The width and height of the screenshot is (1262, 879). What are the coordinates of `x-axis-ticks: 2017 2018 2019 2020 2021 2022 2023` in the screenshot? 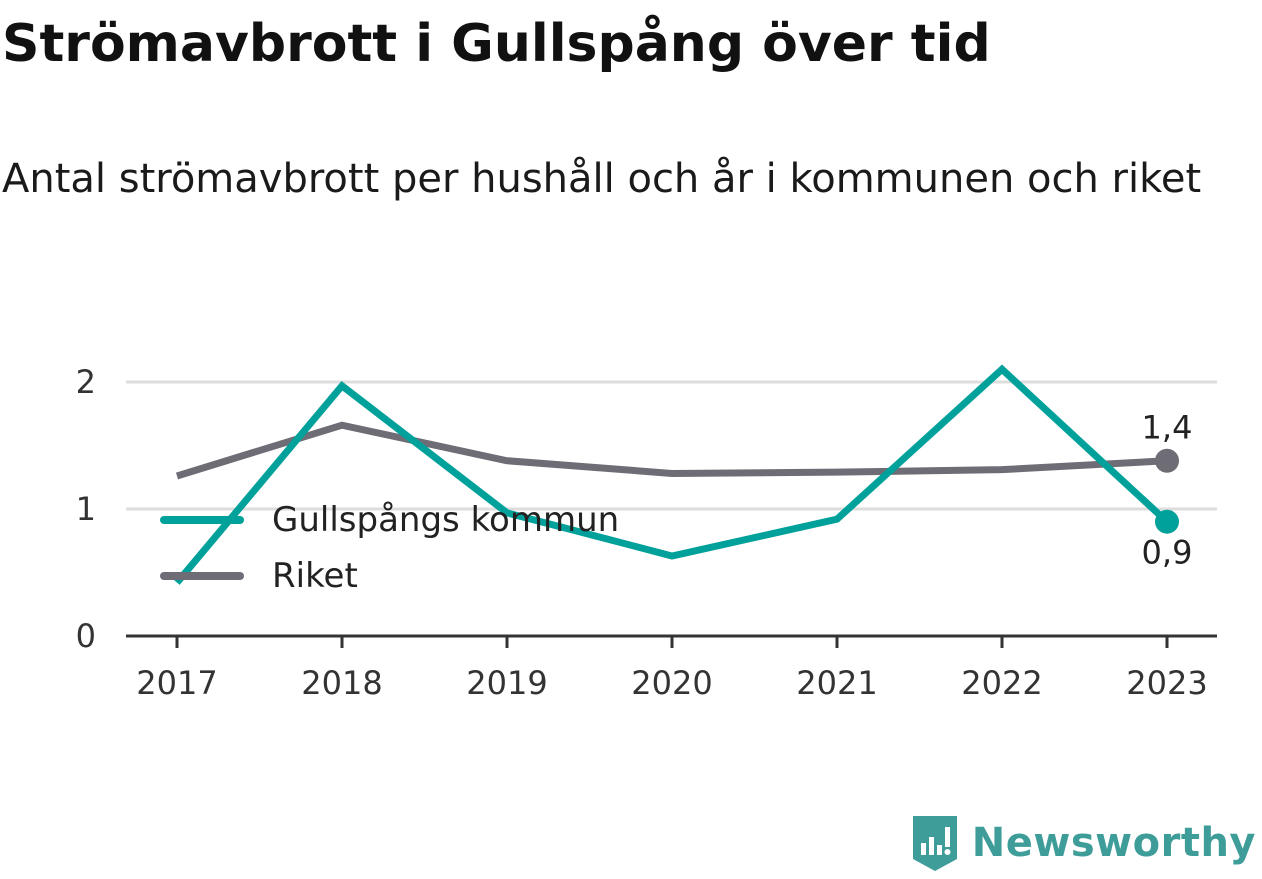 It's located at (672, 669).